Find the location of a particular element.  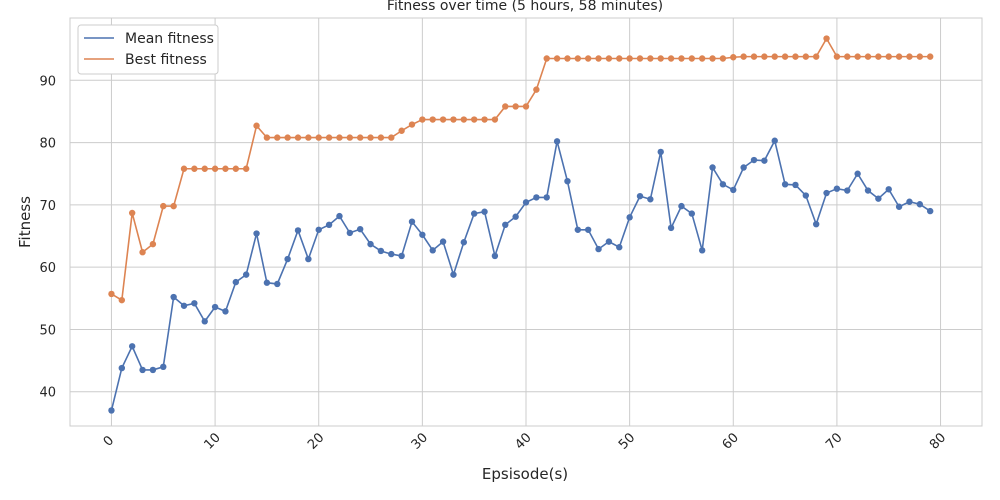

y-axis-label: Fitness is located at coordinates (25, 222).